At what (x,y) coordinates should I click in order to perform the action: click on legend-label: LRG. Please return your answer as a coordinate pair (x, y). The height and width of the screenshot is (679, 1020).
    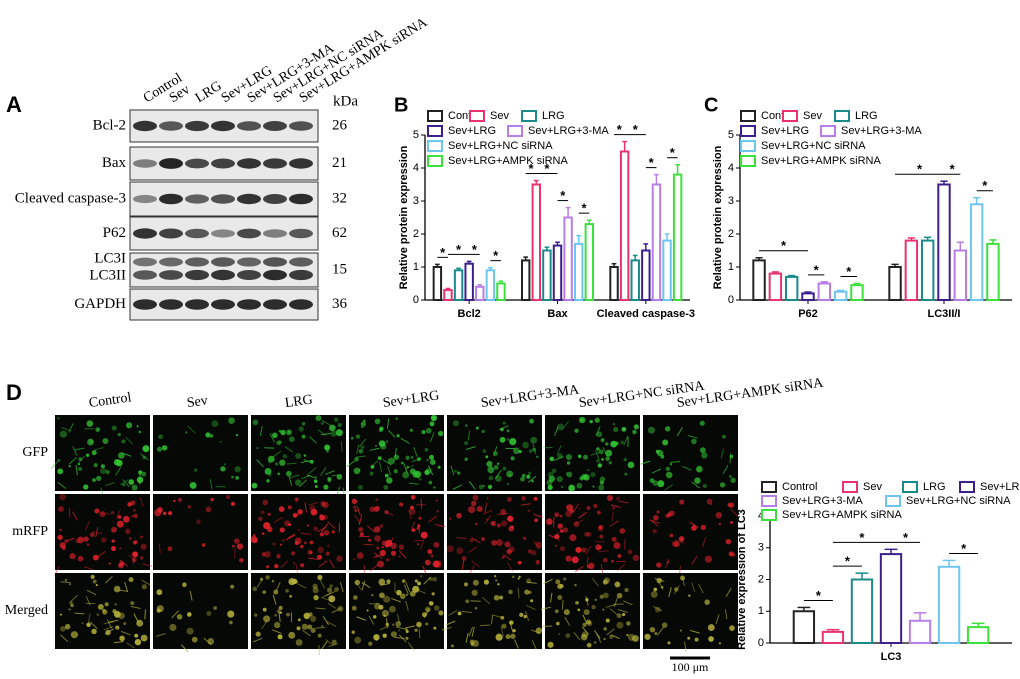
    Looking at the image, I should click on (934, 487).